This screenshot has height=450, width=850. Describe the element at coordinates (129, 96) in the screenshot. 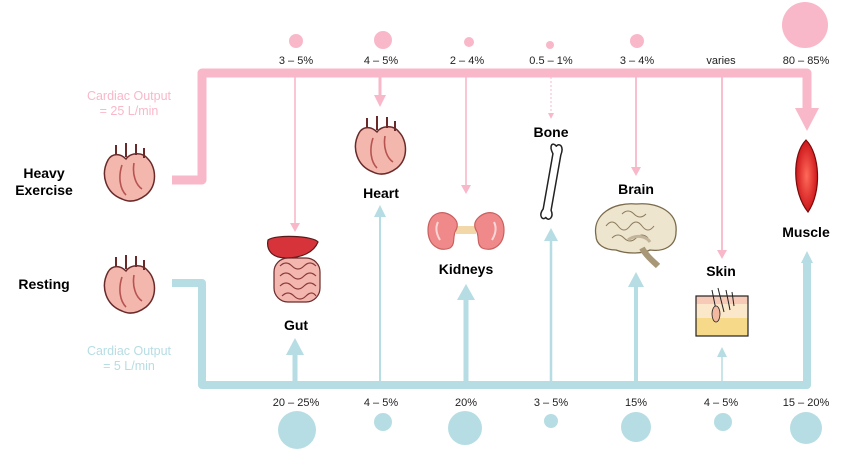

I see `exercise-cardiac-output-line1: Cardiac Output` at that location.